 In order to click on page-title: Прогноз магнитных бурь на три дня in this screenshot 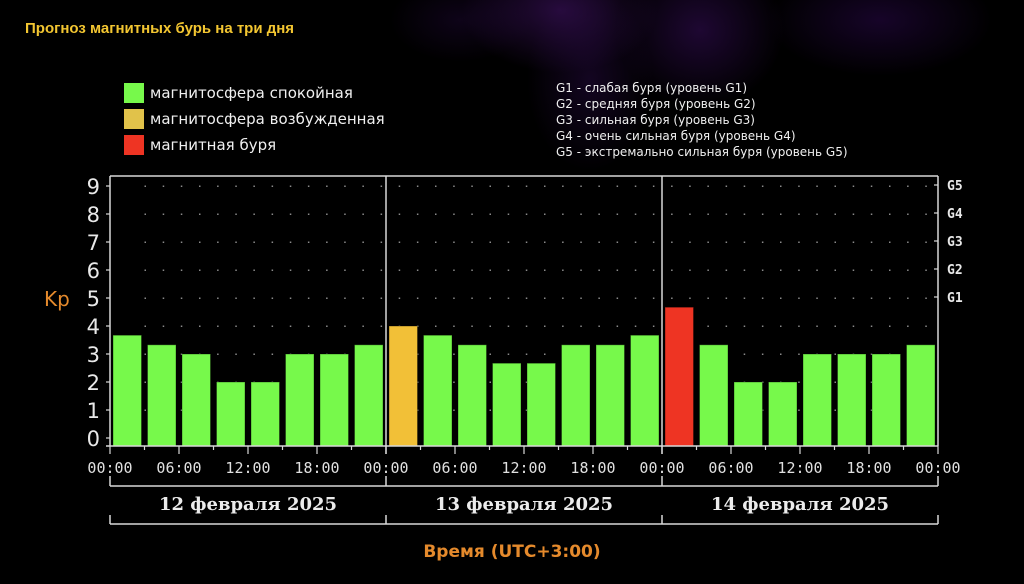, I will do `click(160, 28)`.